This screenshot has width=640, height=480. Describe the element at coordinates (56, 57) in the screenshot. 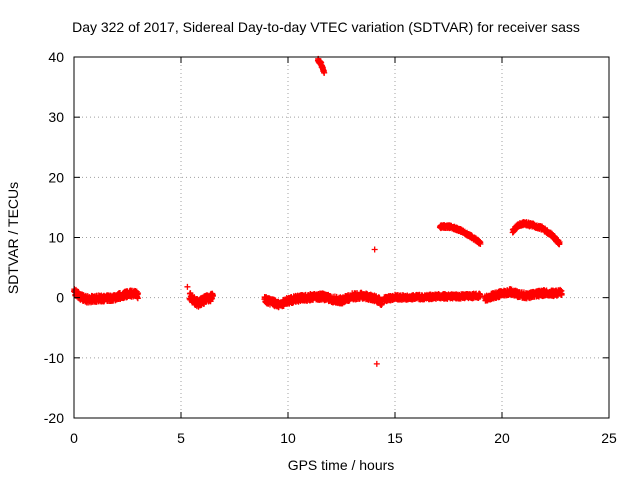

I see `y-tick-label-6: 40` at that location.